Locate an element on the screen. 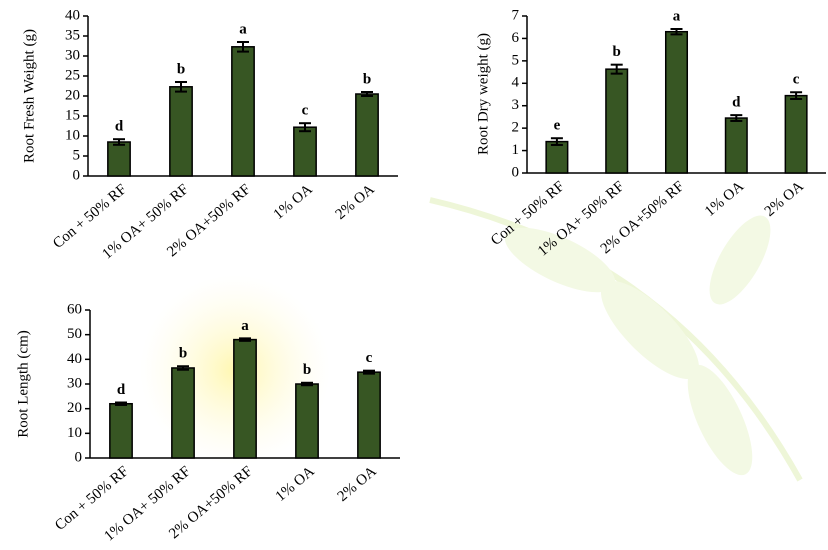 The image size is (828, 550). y-tick-label: 3 is located at coordinates (516, 105).